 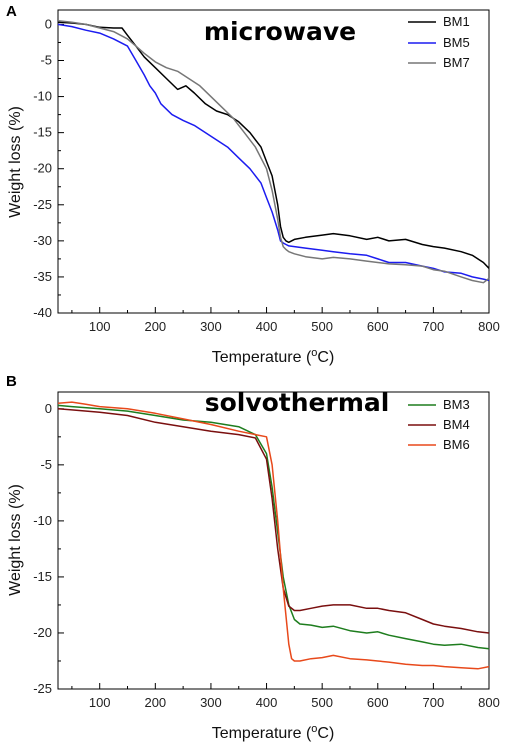 What do you see at coordinates (42, 312) in the screenshot?
I see `y-tick-label: -40` at bounding box center [42, 312].